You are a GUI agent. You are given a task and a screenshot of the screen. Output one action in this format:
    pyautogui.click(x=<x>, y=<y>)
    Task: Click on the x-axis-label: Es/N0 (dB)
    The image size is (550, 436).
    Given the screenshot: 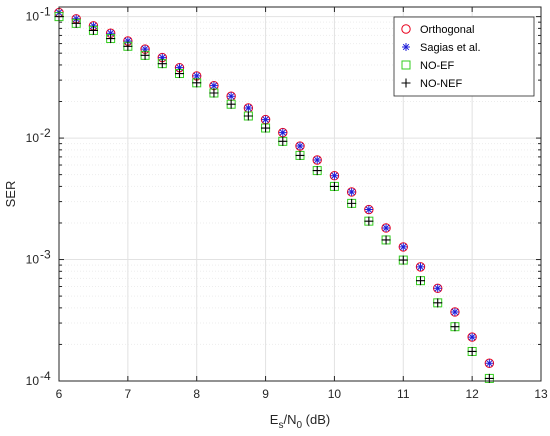 What is the action you would take?
    pyautogui.click(x=300, y=421)
    